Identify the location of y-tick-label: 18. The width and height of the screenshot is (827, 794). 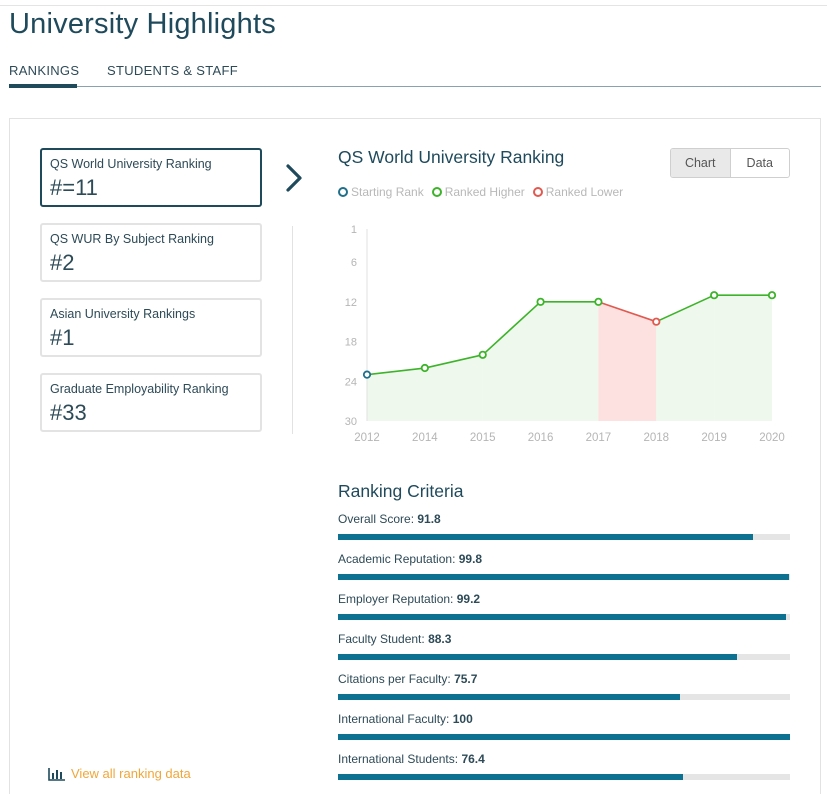
(351, 343).